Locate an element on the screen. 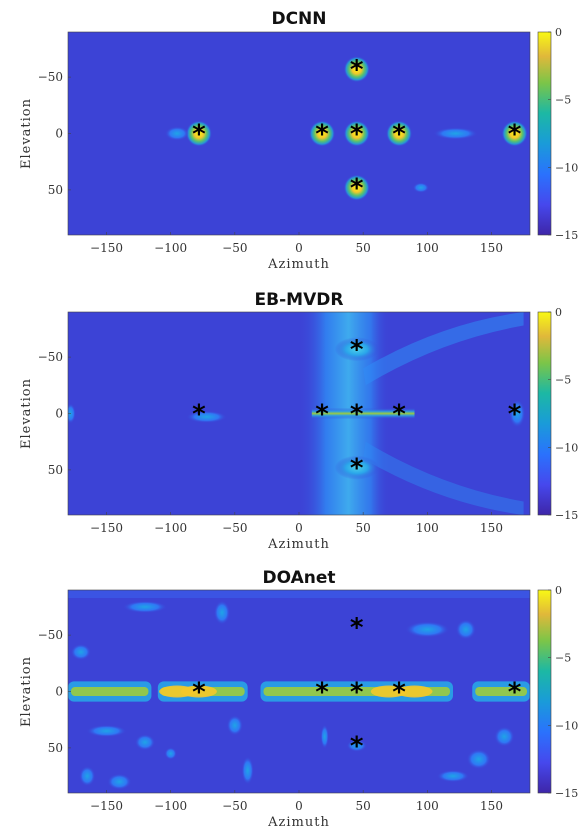 The image size is (587, 830). heatmap-content is located at coordinates (346, 128).